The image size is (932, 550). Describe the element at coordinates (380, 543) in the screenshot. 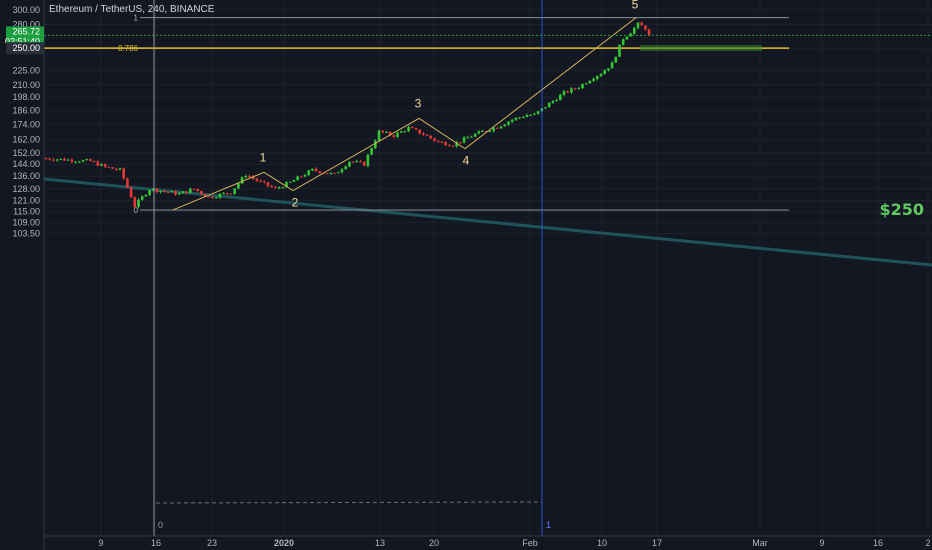

I see `time-tick-label: 13` at that location.